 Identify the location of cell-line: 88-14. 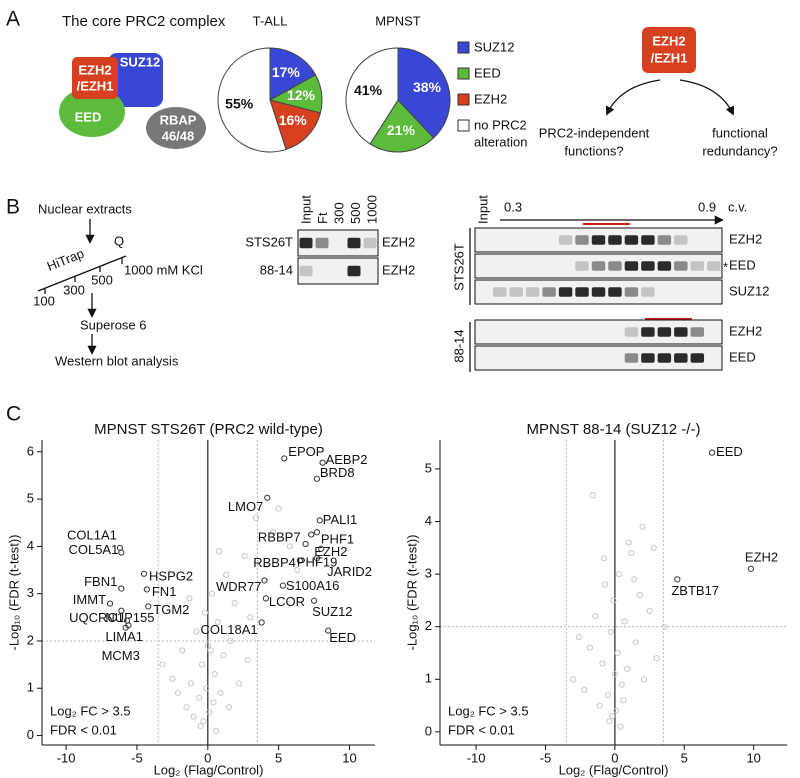
(276, 269).